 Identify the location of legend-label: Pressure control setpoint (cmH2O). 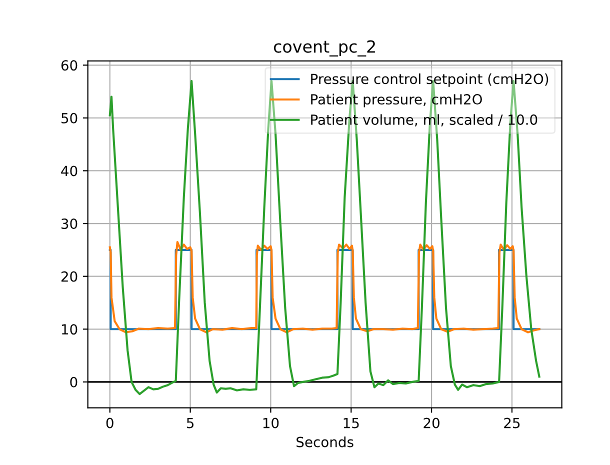
(429, 80).